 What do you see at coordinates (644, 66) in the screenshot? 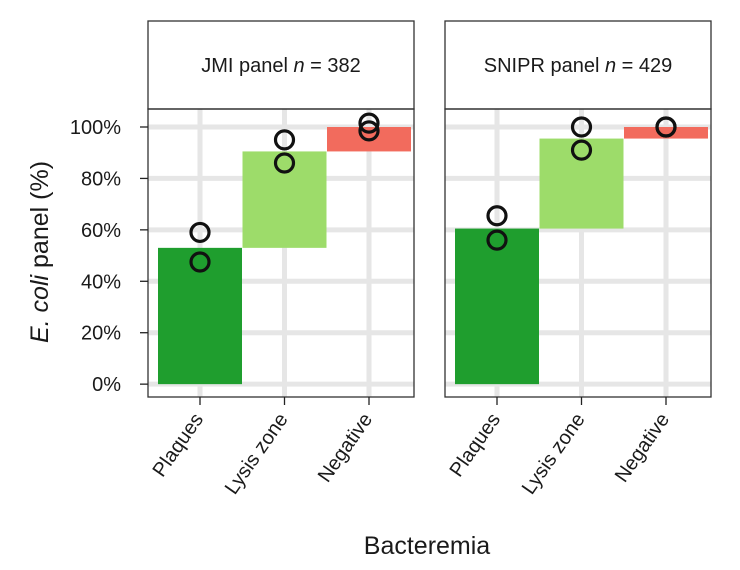
I see `panel-2-title-suffix: = 429` at bounding box center [644, 66].